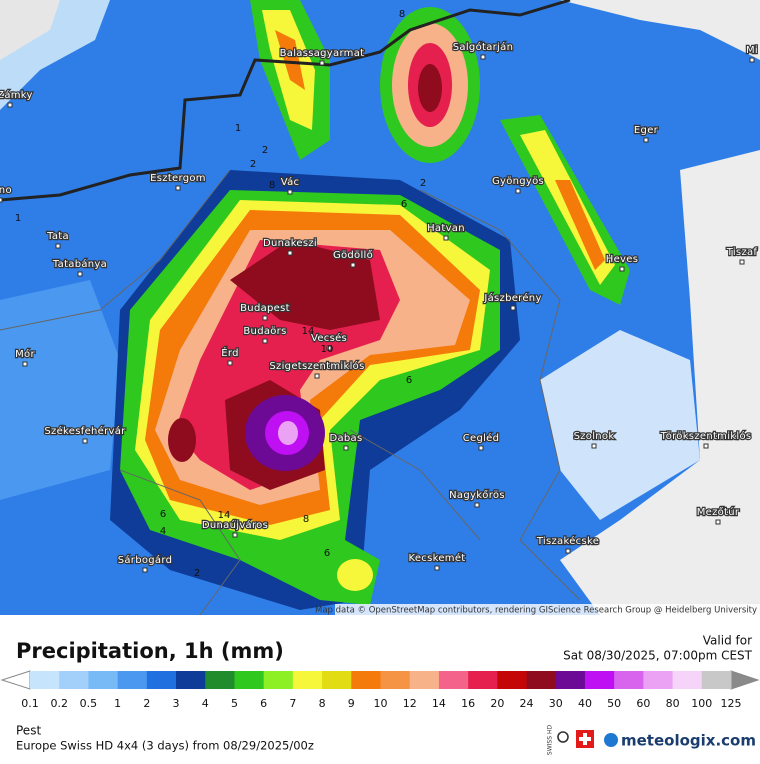 This screenshot has width=760, height=764. I want to click on legend-label: 0.5, so click(89, 703).